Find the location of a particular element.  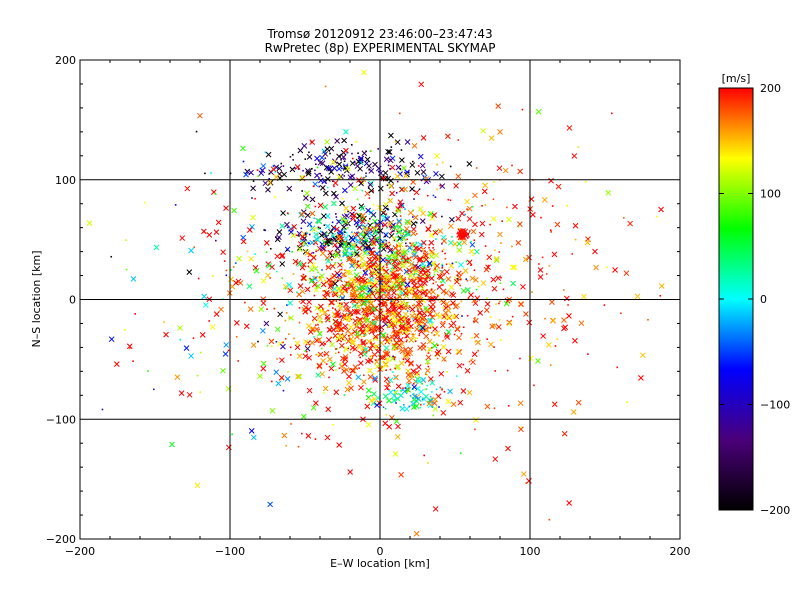

y-tick-label: 200 is located at coordinates (65, 60).